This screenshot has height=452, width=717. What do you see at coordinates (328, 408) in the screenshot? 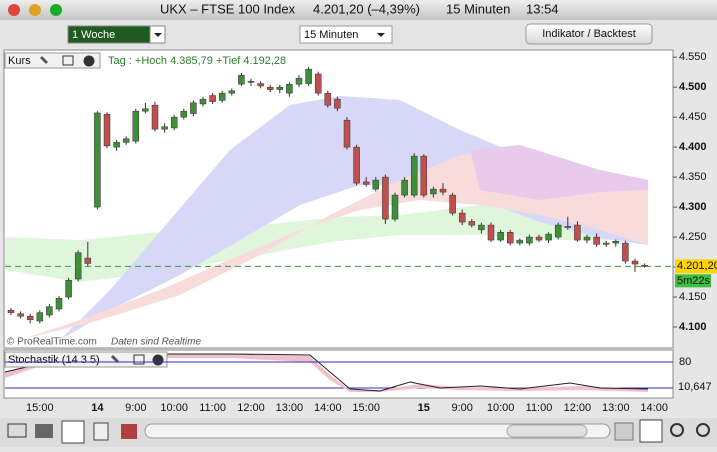
I see `x-tick-label: 14:00` at bounding box center [328, 408].